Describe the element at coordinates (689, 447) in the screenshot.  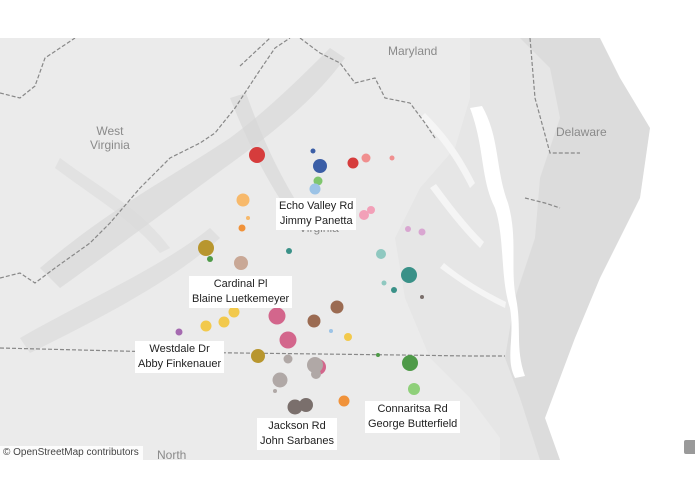
I see `map-info-button` at that location.